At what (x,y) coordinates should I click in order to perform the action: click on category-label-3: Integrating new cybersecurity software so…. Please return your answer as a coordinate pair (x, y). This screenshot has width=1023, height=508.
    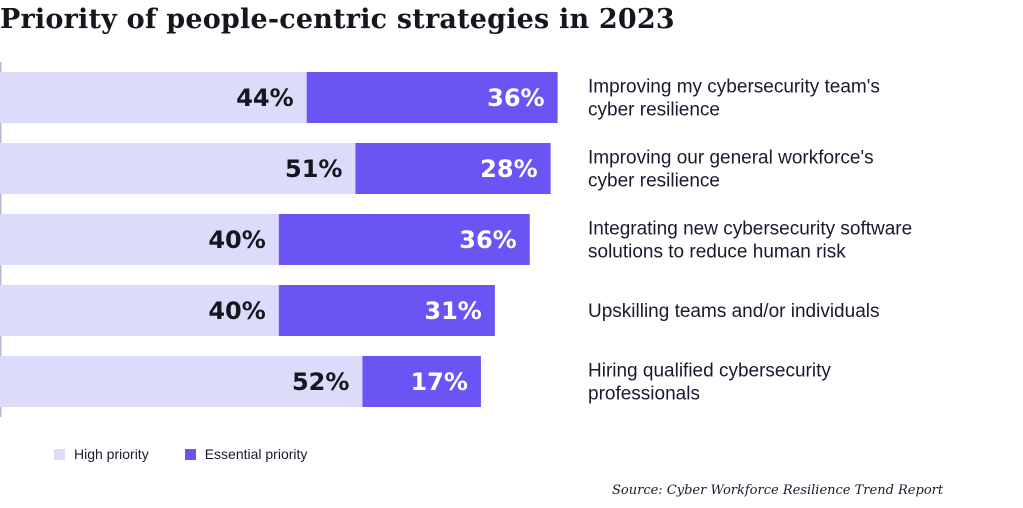
    Looking at the image, I should click on (750, 241).